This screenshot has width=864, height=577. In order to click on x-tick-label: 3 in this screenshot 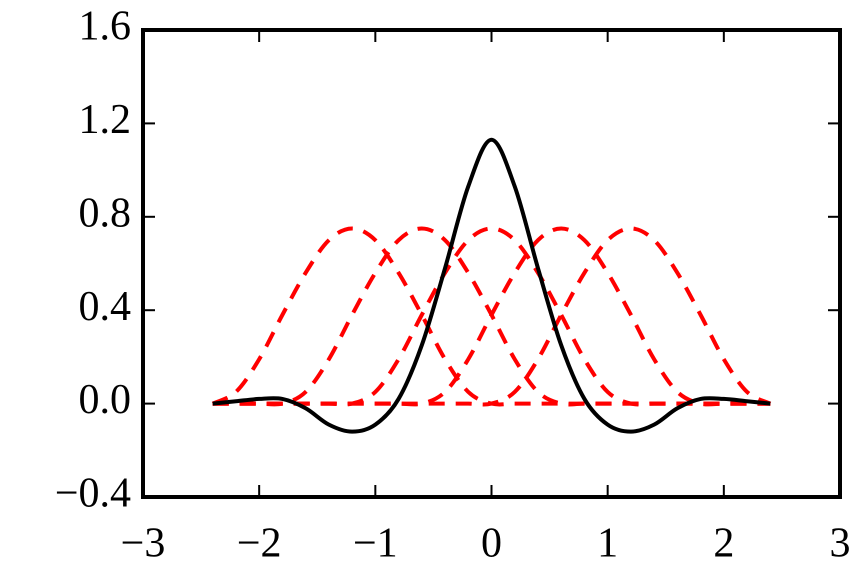, I will do `click(840, 544)`.